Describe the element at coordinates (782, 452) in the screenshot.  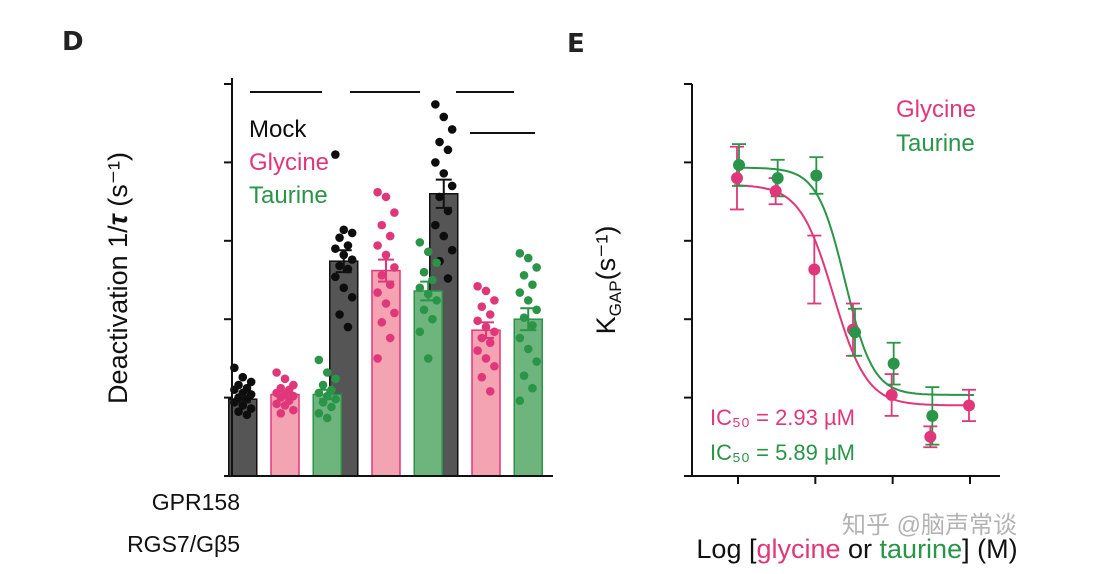
I see `ic50-taurine-label: IC₅₀ = 5.89 µM` at that location.